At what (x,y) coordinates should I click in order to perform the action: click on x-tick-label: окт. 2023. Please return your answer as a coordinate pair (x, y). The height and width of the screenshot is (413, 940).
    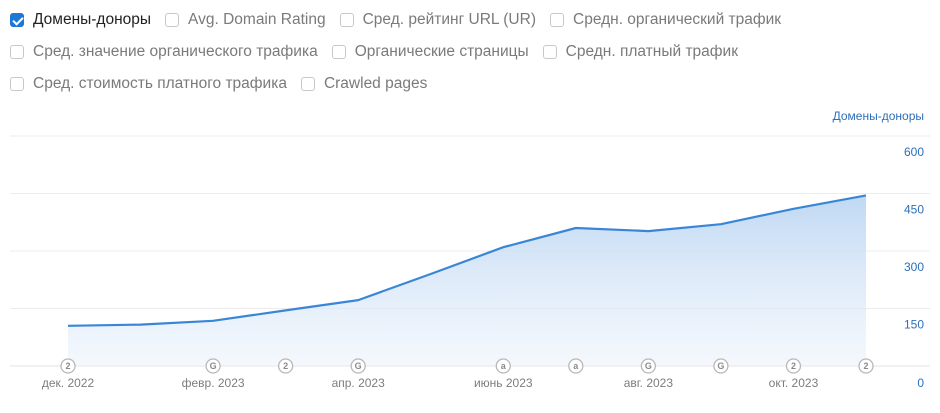
    Looking at the image, I should click on (794, 383).